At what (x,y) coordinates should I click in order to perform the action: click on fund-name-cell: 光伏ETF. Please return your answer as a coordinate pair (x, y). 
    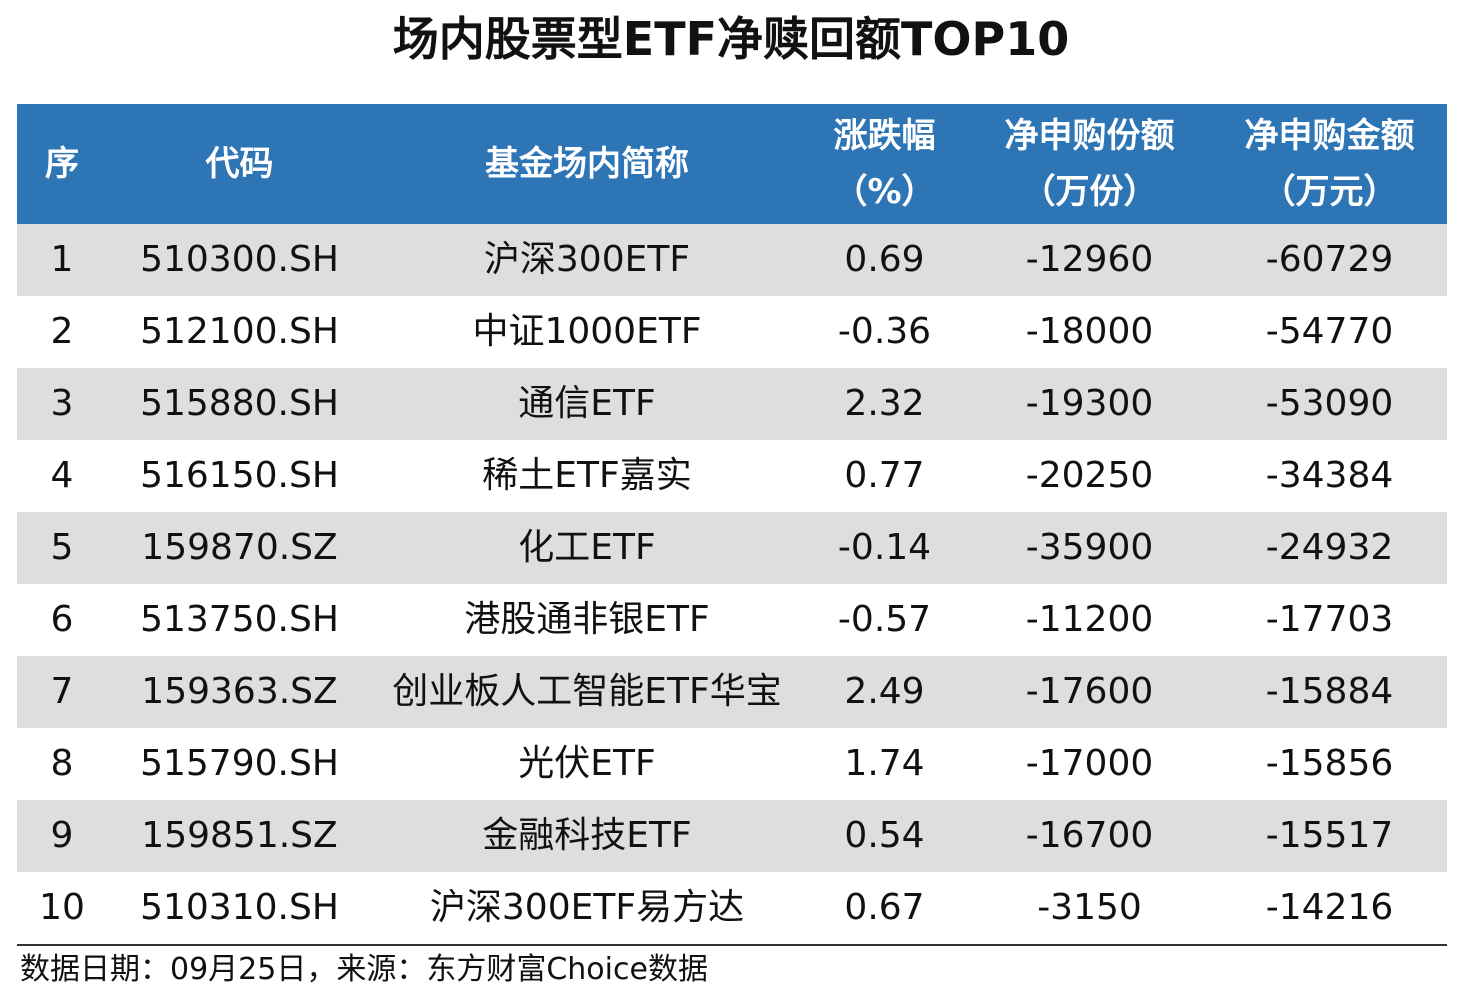
    Looking at the image, I should click on (587, 763).